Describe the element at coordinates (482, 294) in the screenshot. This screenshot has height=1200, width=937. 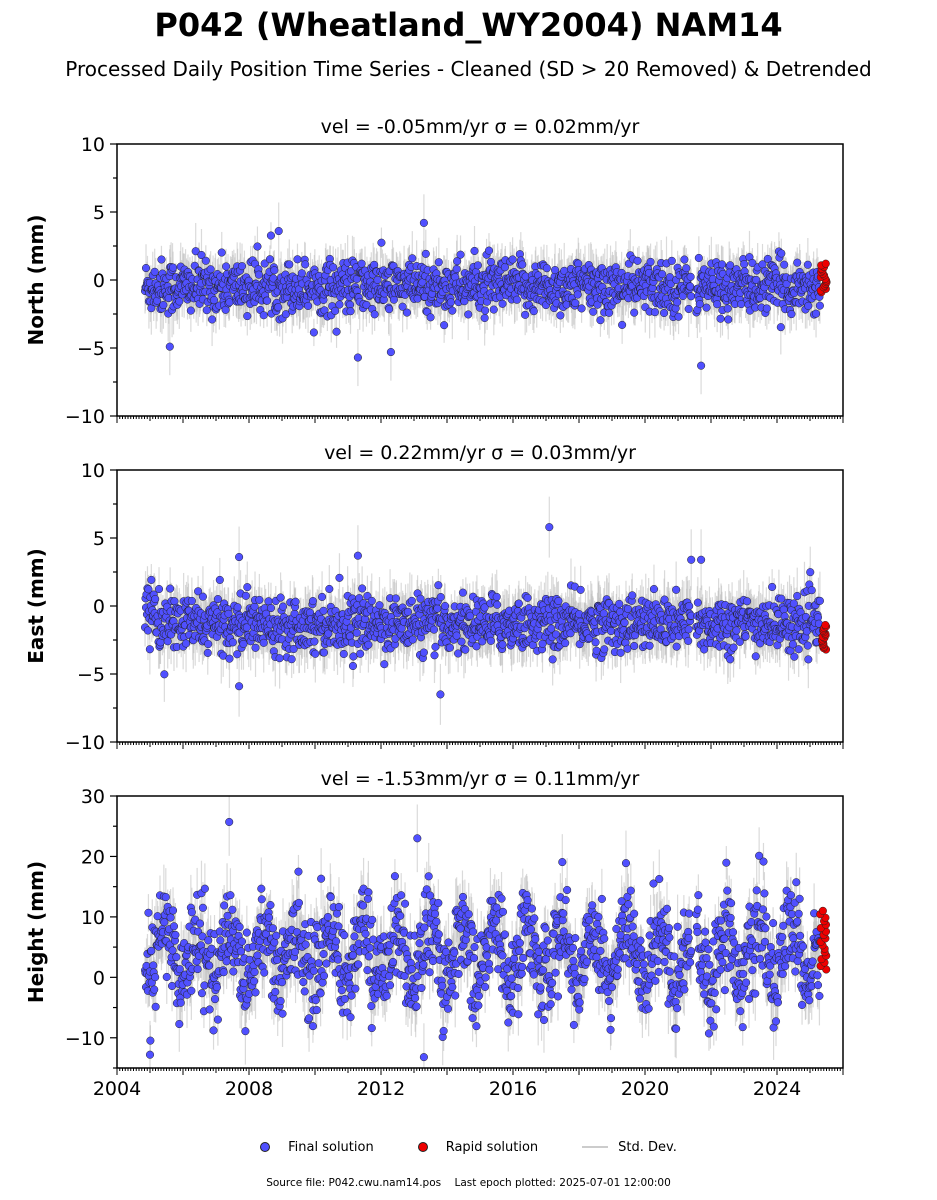
I see `final-points-north` at that location.